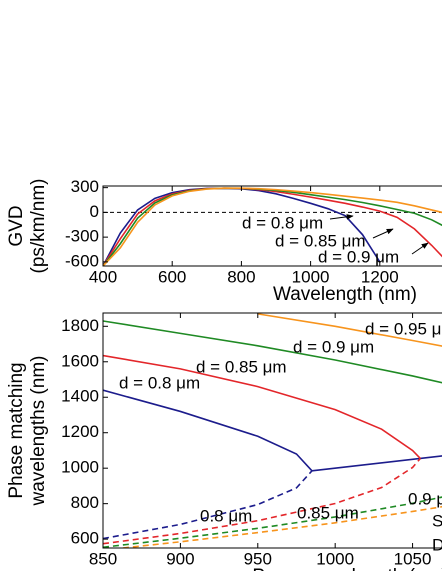  Describe the element at coordinates (82, 260) in the screenshot. I see `y-tick-label: -600` at that location.